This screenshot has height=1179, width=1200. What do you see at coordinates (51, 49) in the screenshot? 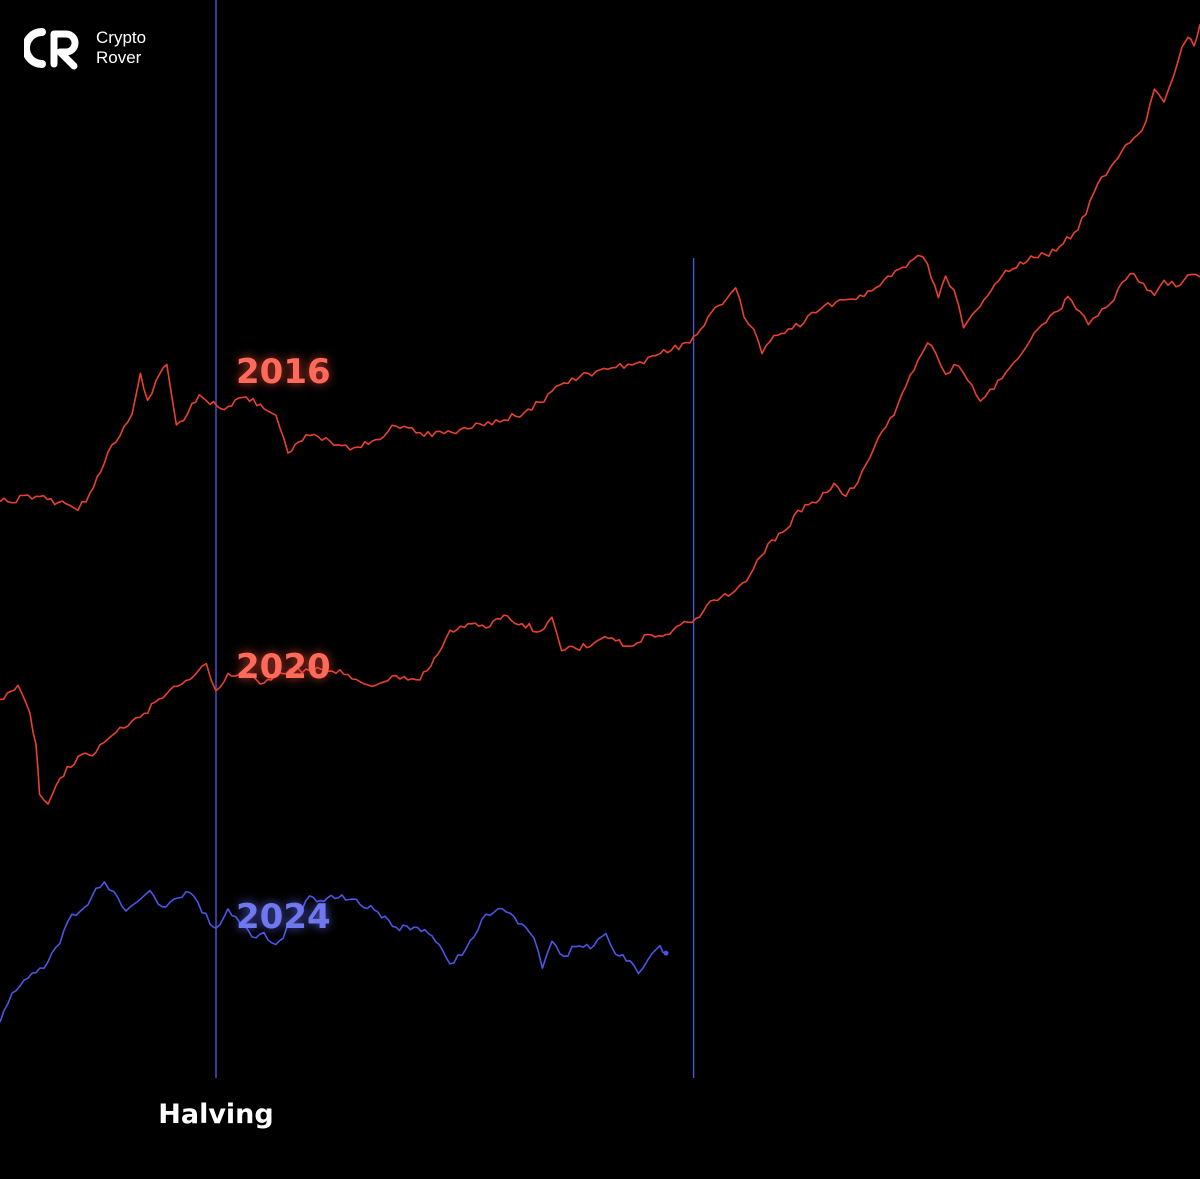
I see `cr-logo-icon` at bounding box center [51, 49].